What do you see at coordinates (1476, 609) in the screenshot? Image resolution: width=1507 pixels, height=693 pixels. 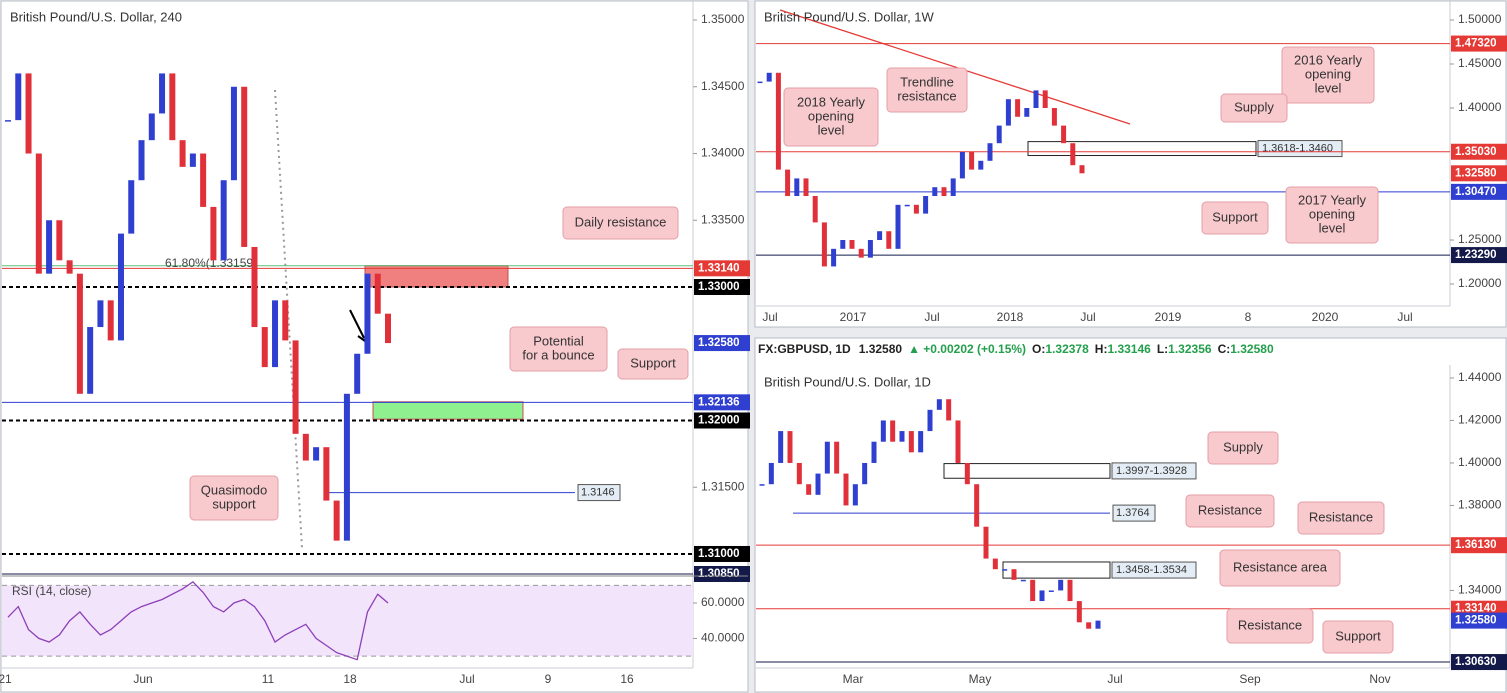 I see `level-label: 1.33140` at bounding box center [1476, 609].